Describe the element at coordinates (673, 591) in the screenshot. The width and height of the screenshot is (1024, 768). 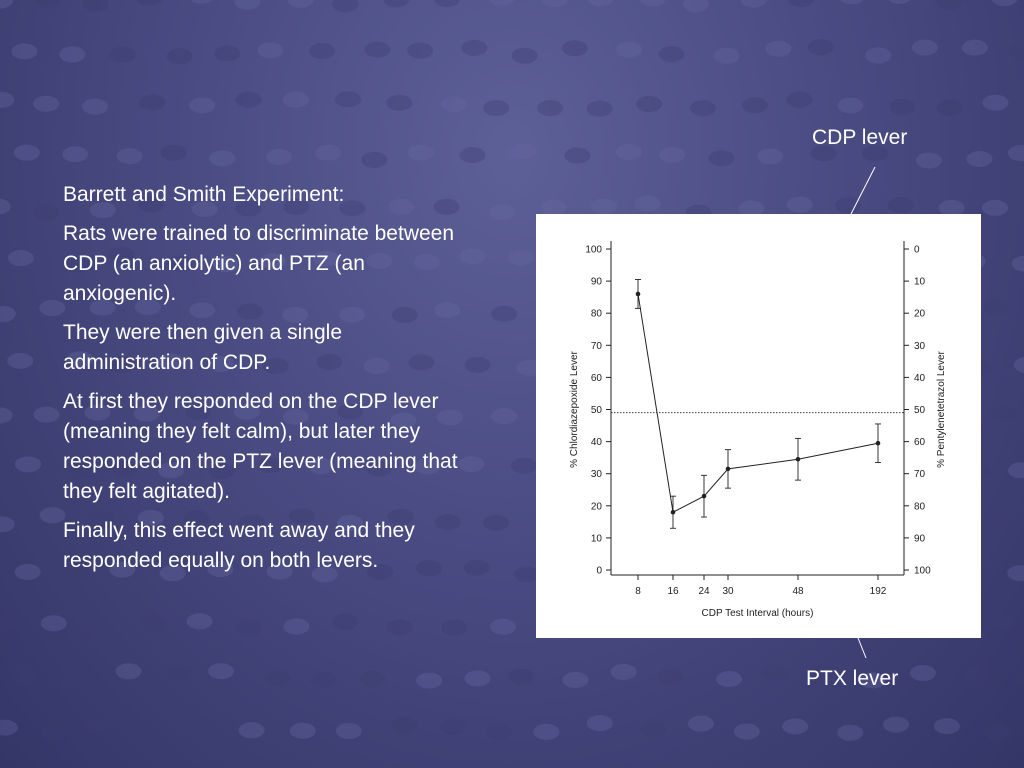
I see `x-tick-label: 16` at that location.